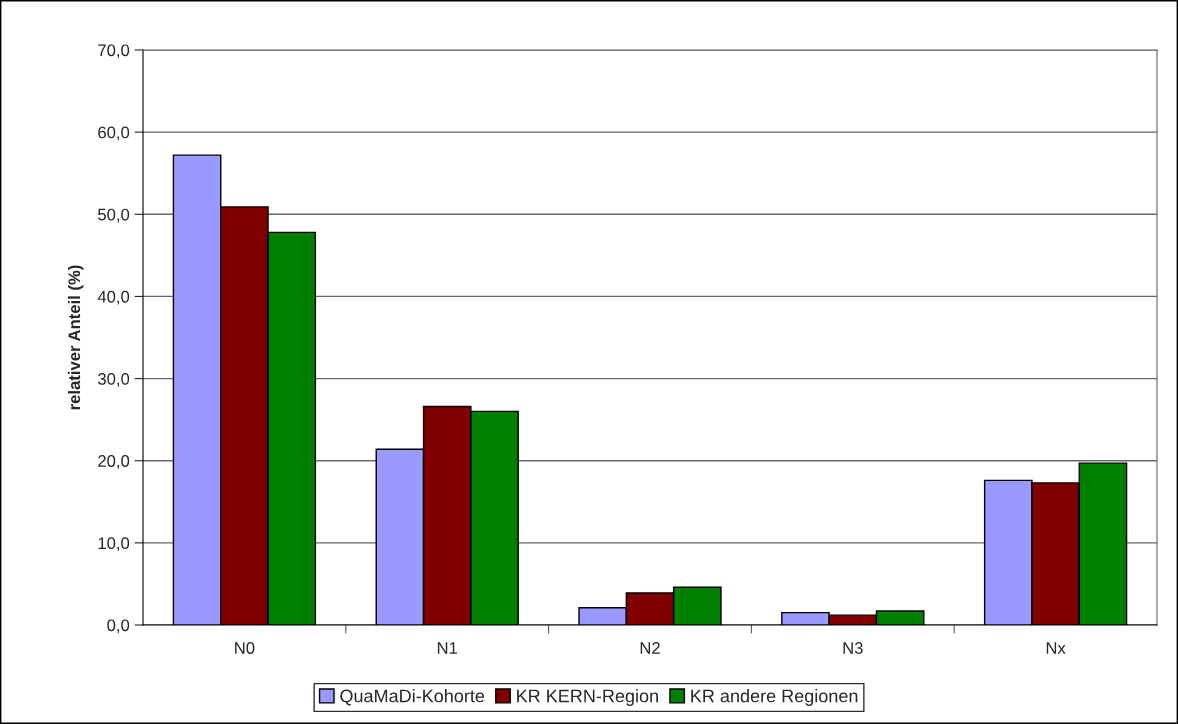 Image resolution: width=1178 pixels, height=724 pixels. I want to click on y-tick-label: 40,0, so click(113, 297).